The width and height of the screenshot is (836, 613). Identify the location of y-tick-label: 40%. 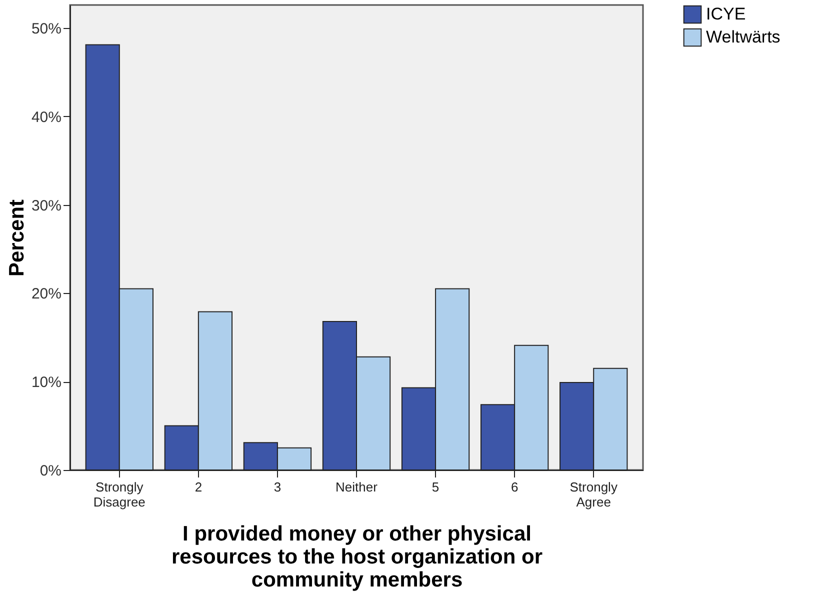
(46, 117).